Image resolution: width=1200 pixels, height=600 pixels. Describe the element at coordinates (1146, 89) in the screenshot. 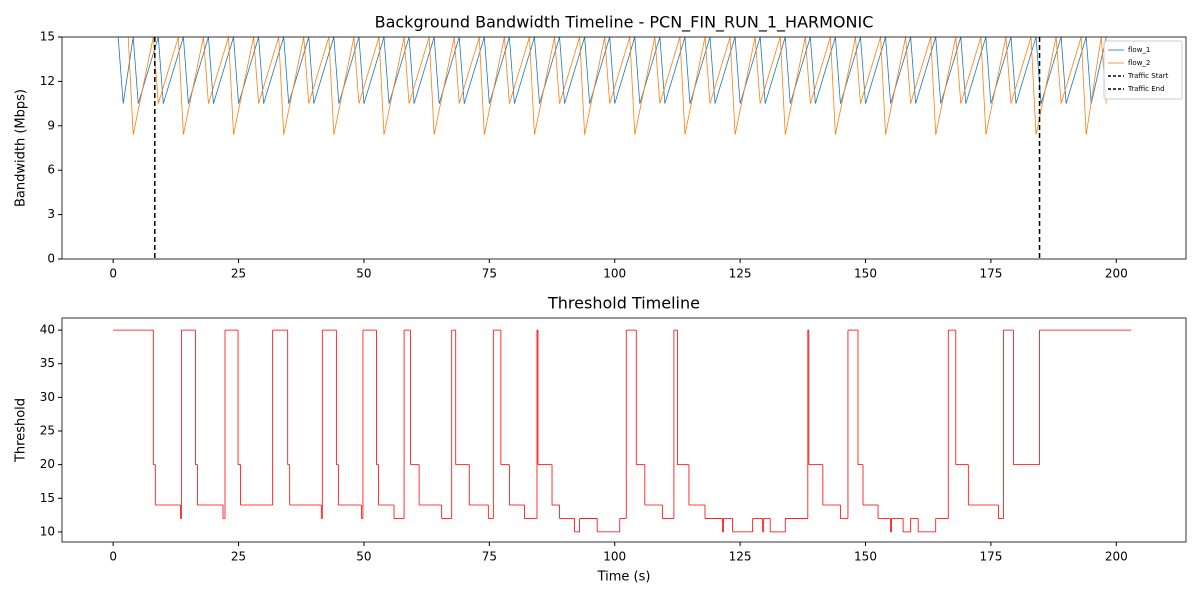

I see `legend-label: Traffic End` at that location.